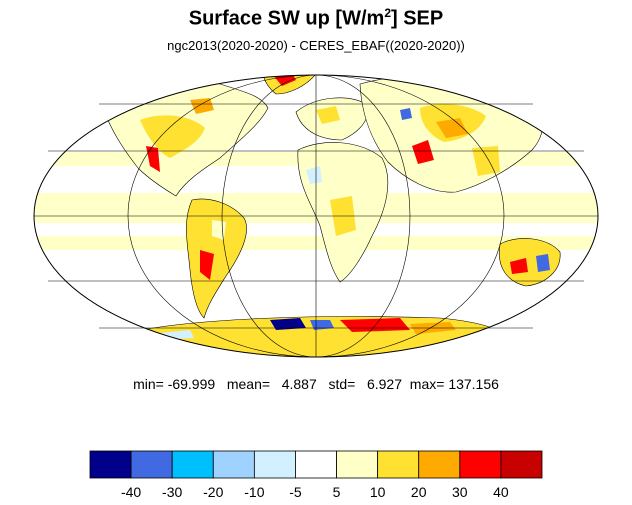  What do you see at coordinates (213, 492) in the screenshot?
I see `colorbar-tick-label: -20` at bounding box center [213, 492].